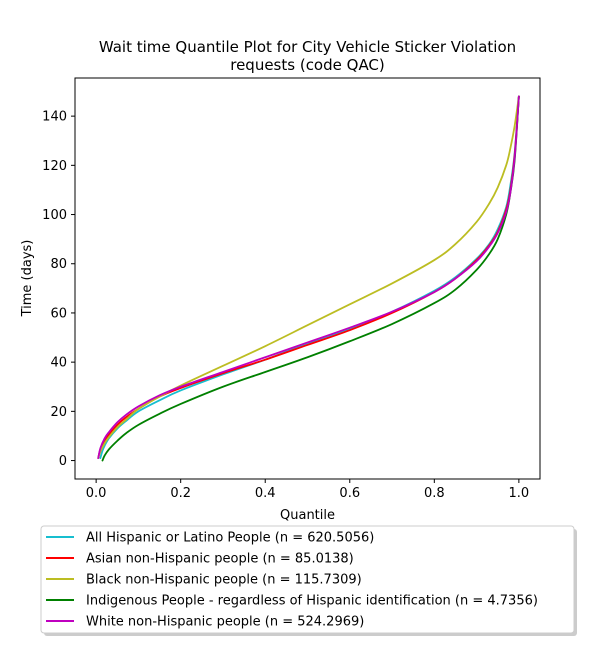 The image size is (600, 650). I want to click on y-tick-label: 60, so click(58, 313).